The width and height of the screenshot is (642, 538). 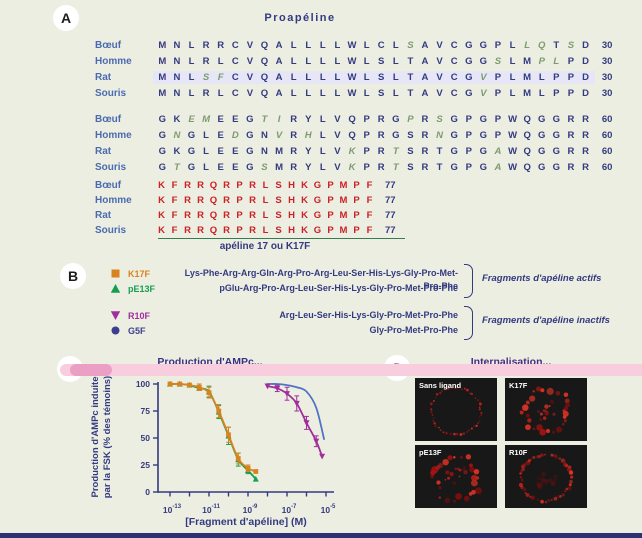 I want to click on residue: E, so click(x=235, y=151).